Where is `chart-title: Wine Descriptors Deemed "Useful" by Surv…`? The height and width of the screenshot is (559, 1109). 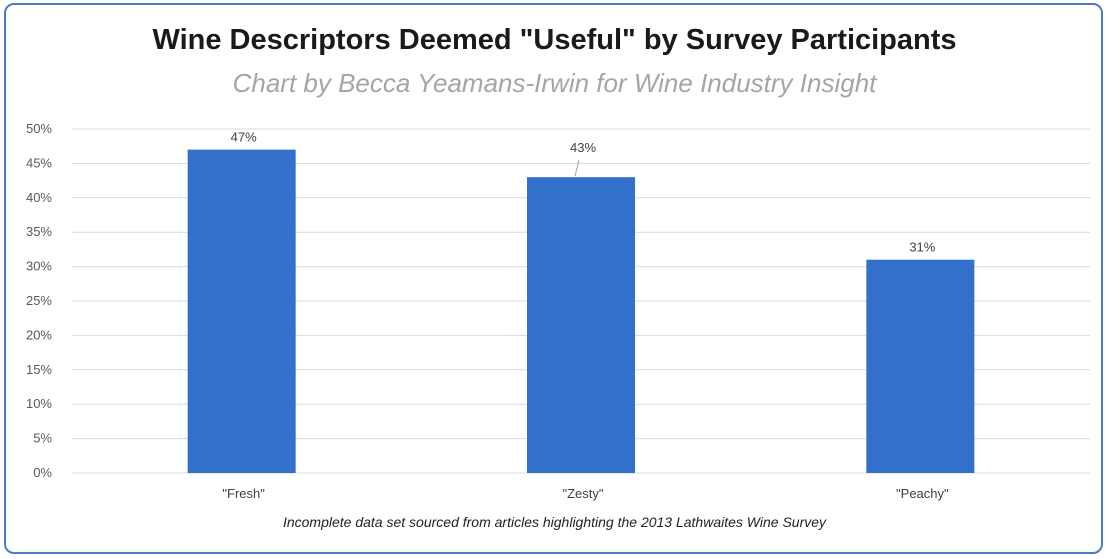
chart-title: Wine Descriptors Deemed "Useful" by Surv… is located at coordinates (554, 40).